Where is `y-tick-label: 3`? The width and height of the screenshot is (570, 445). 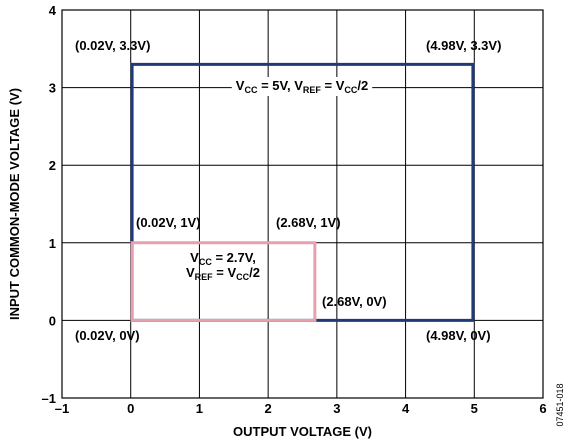
y-tick-label: 3 is located at coordinates (52, 88).